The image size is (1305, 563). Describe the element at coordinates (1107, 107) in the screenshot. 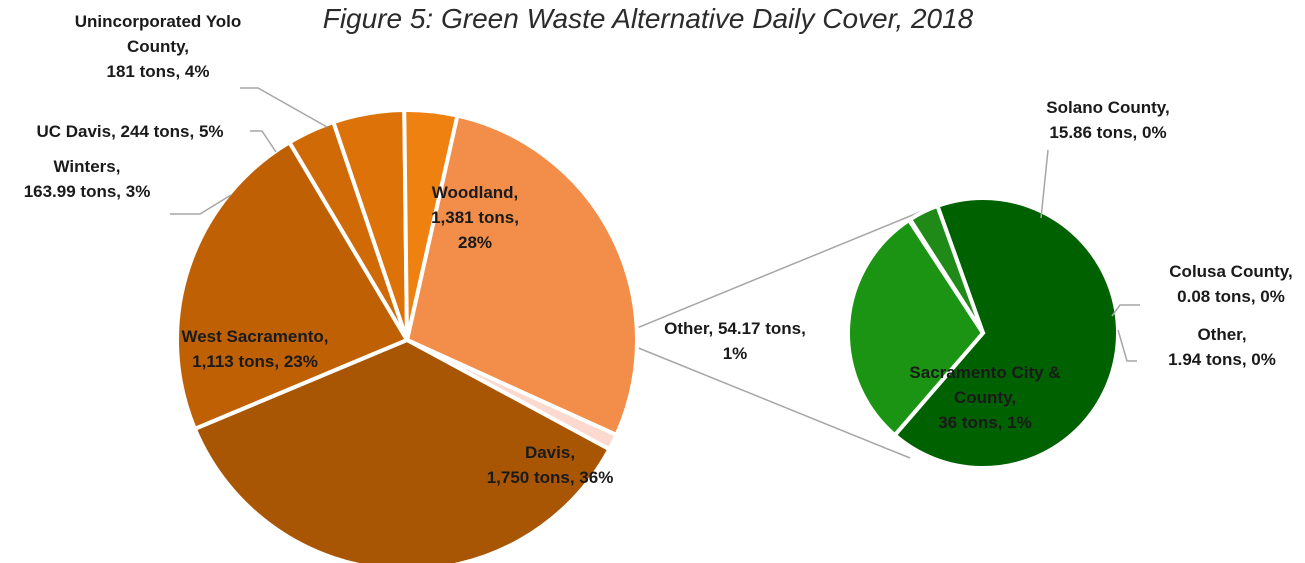

I see `data-label-line: Solano County,` at that location.